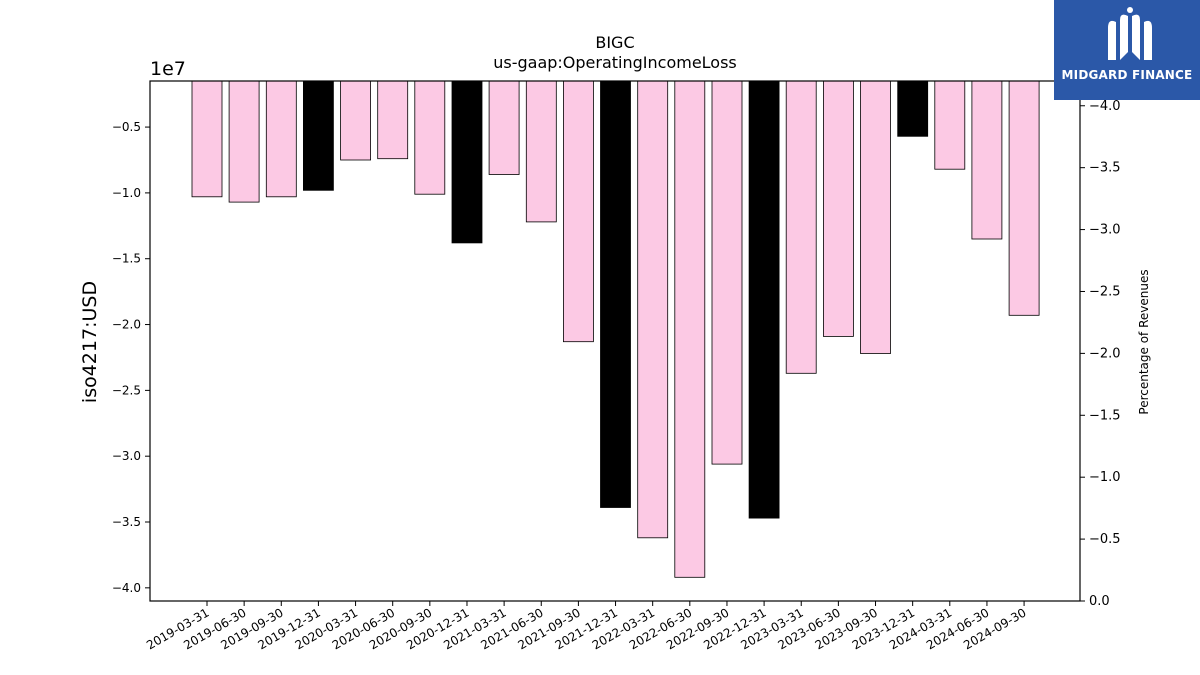 Image resolution: width=1200 pixels, height=675 pixels. What do you see at coordinates (168, 69) in the screenshot?
I see `y-offset-label: 1e7` at bounding box center [168, 69].